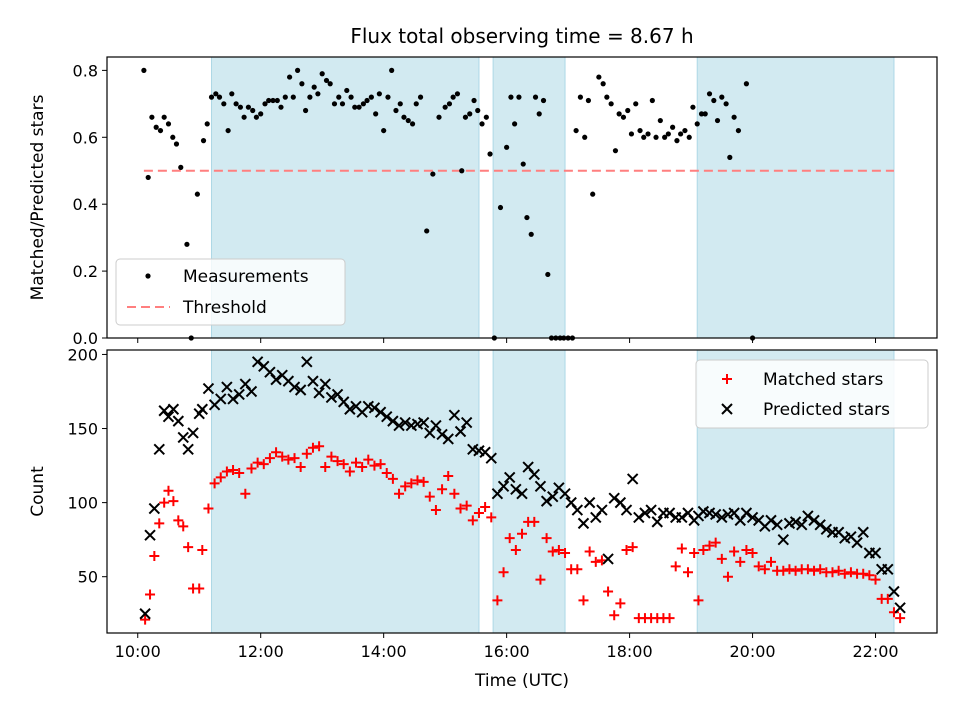 The image size is (960, 720). What do you see at coordinates (529, 197) in the screenshot?
I see `observing-window-span` at bounding box center [529, 197].